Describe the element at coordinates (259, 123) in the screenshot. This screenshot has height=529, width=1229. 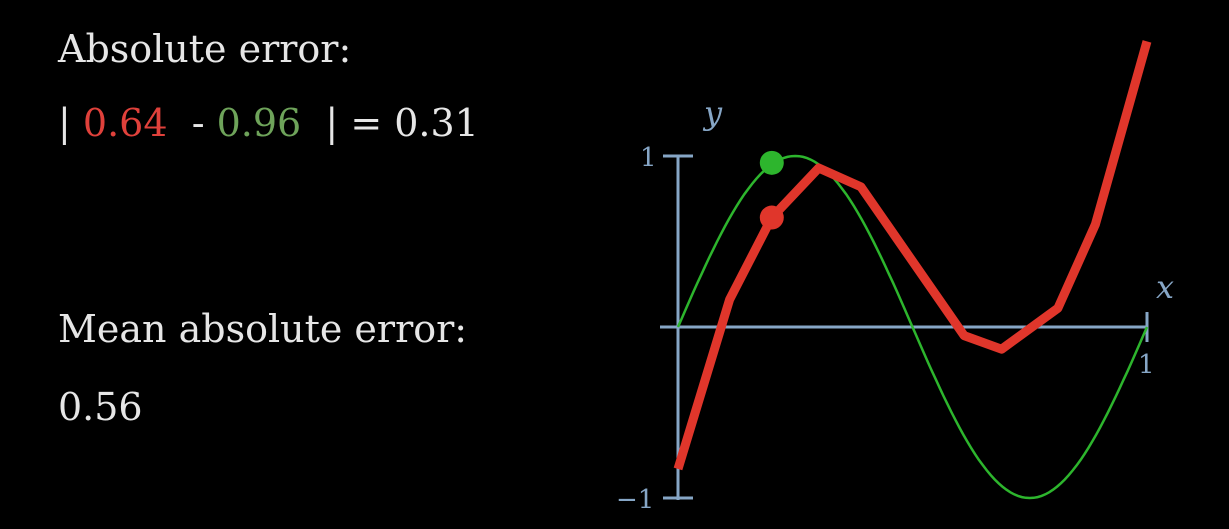
I see `target-value: 0.96` at that location.